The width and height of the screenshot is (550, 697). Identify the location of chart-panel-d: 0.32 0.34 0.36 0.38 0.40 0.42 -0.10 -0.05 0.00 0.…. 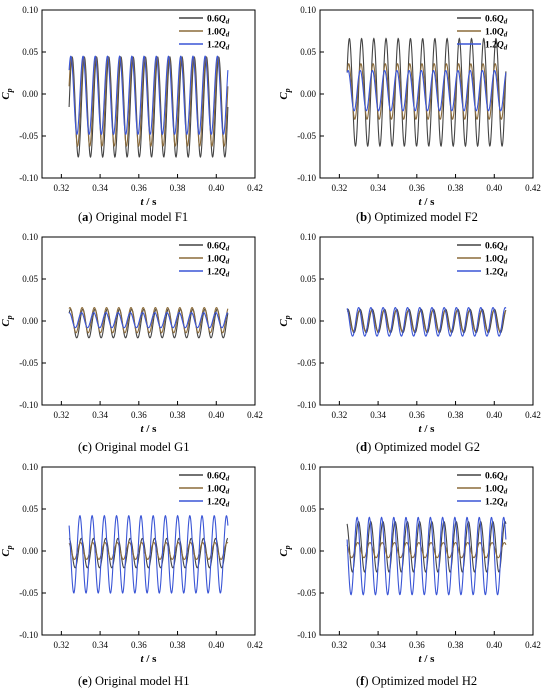
(409, 333).